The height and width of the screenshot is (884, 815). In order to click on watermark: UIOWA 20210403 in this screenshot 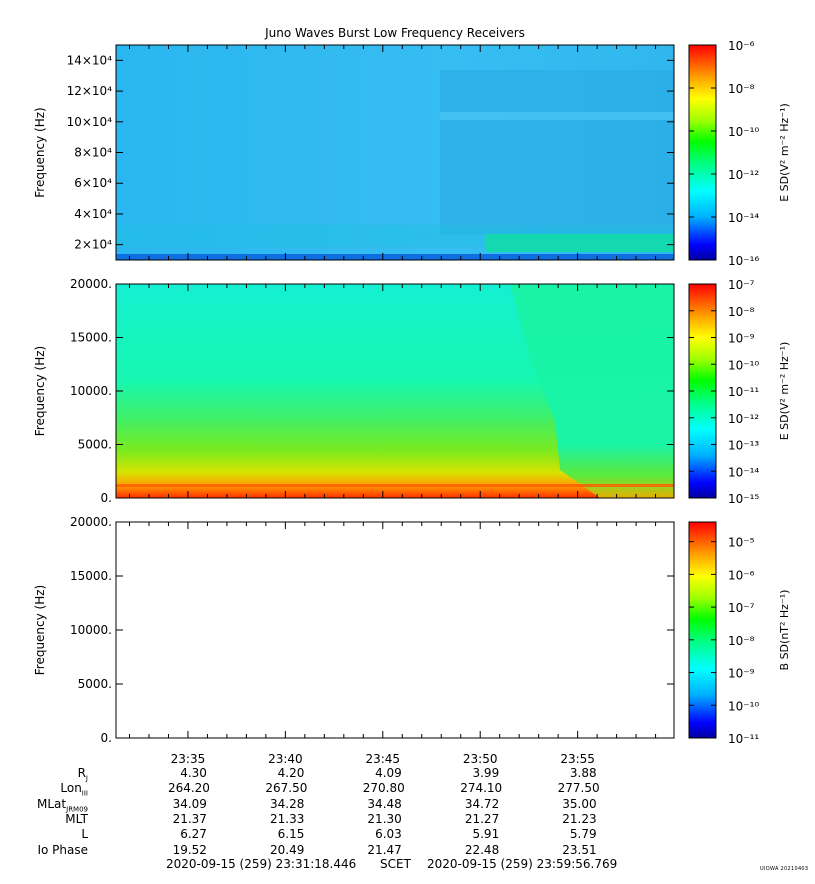, I will do `click(784, 869)`.